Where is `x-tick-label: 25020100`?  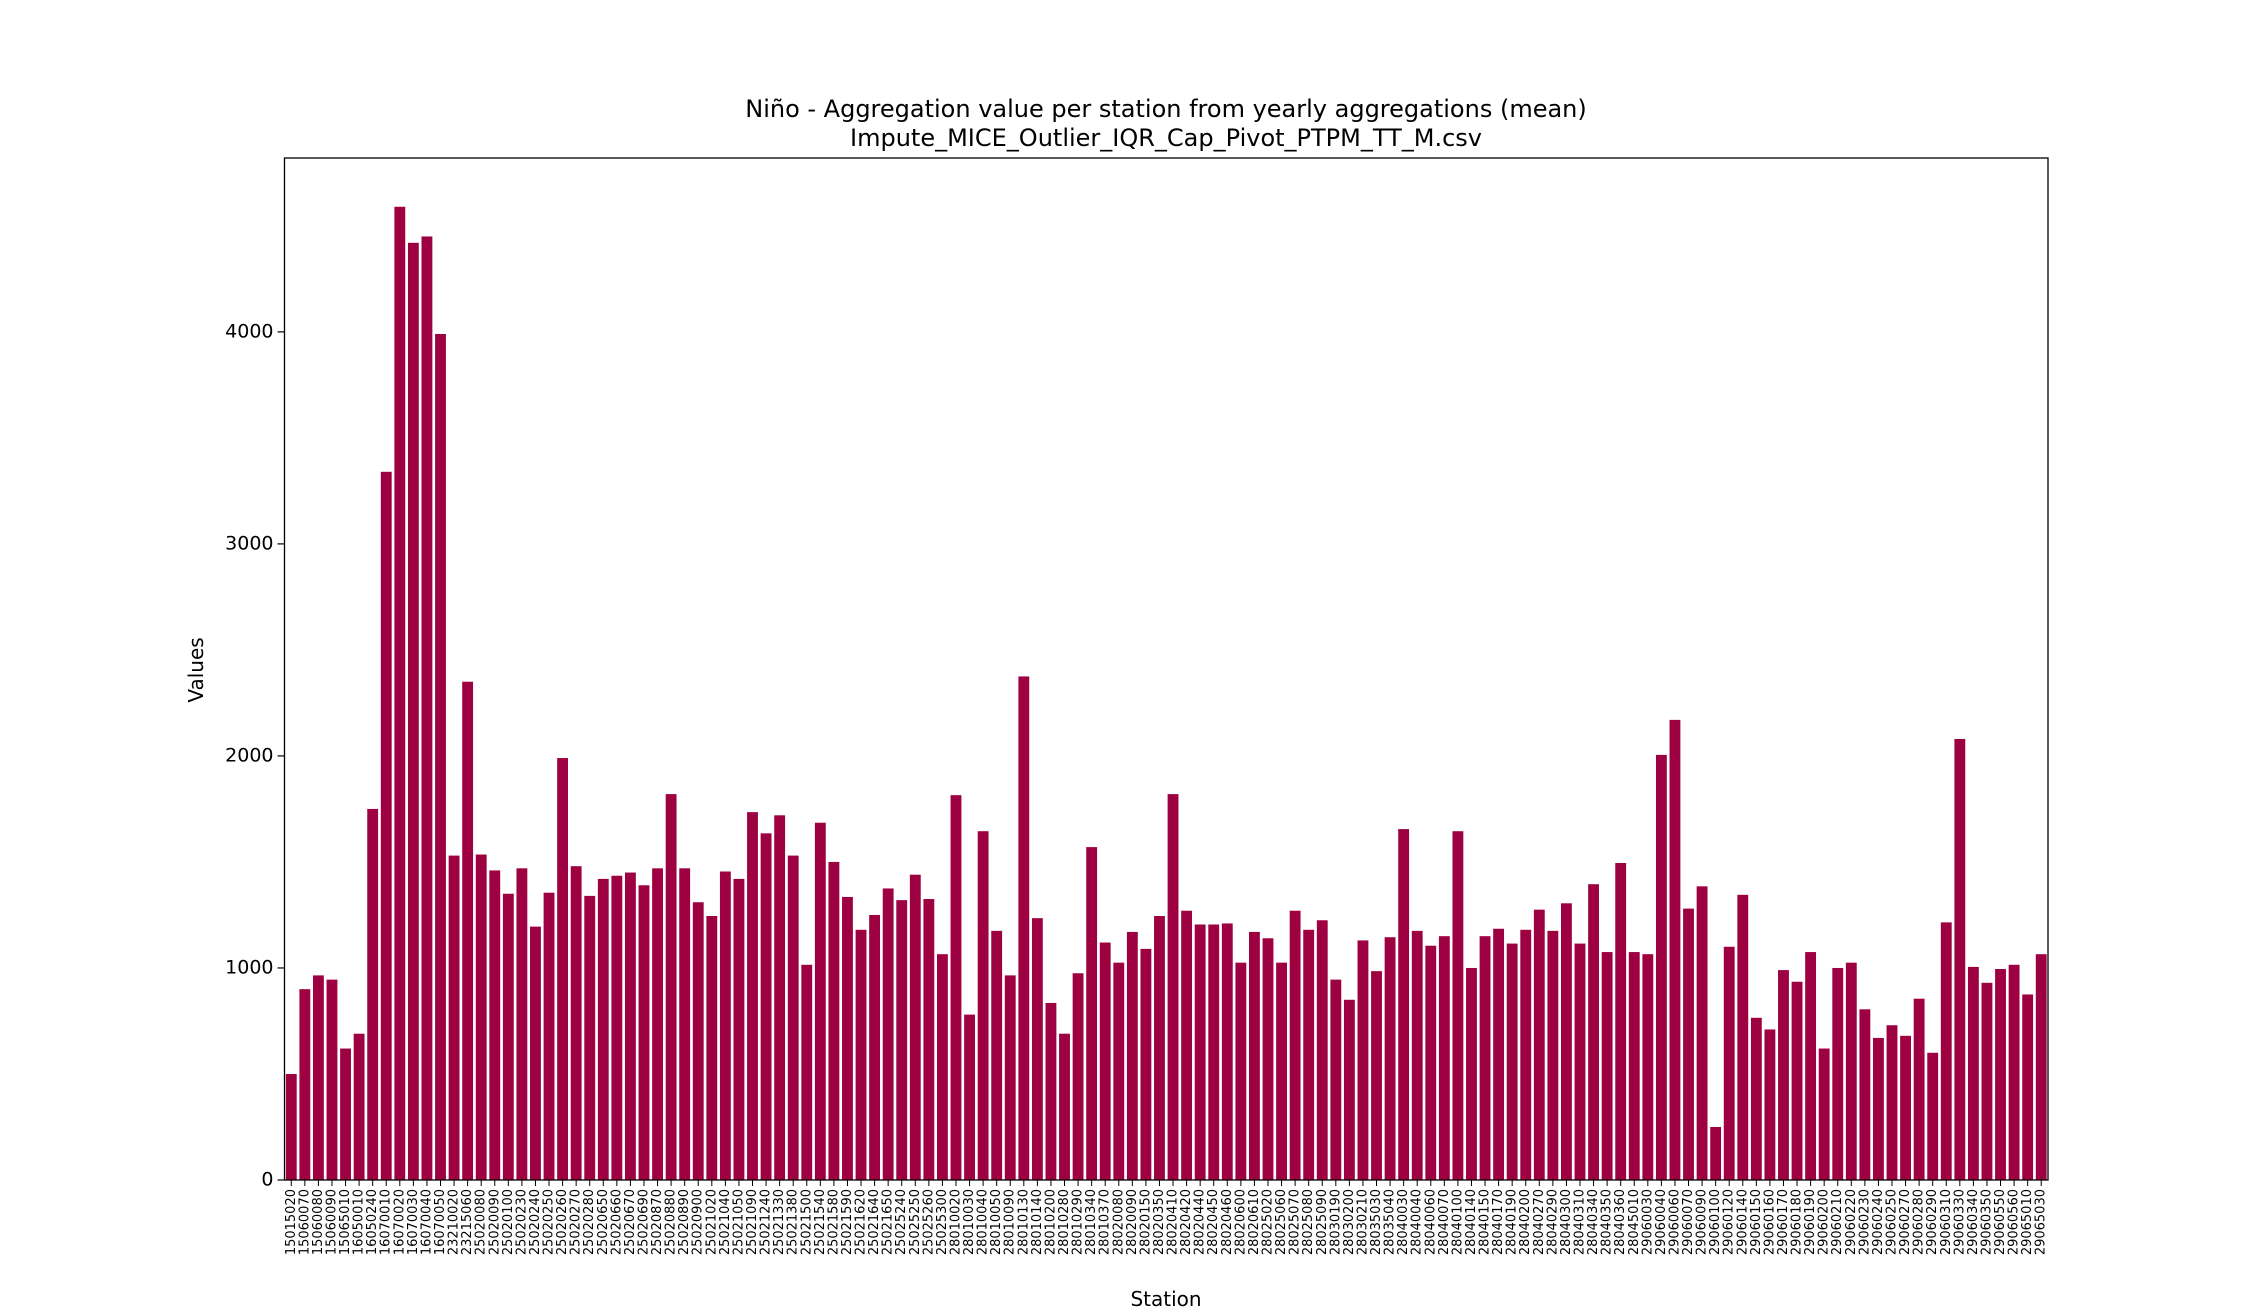 x-tick-label: 25020100 is located at coordinates (508, 1222).